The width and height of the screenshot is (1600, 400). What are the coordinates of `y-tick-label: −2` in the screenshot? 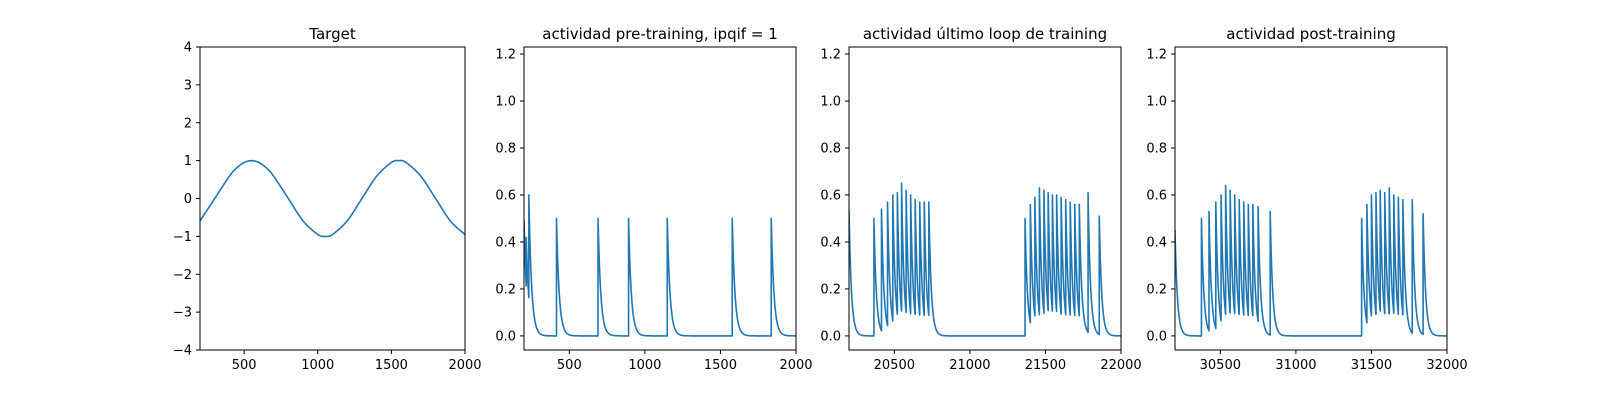 It's located at (182, 275).